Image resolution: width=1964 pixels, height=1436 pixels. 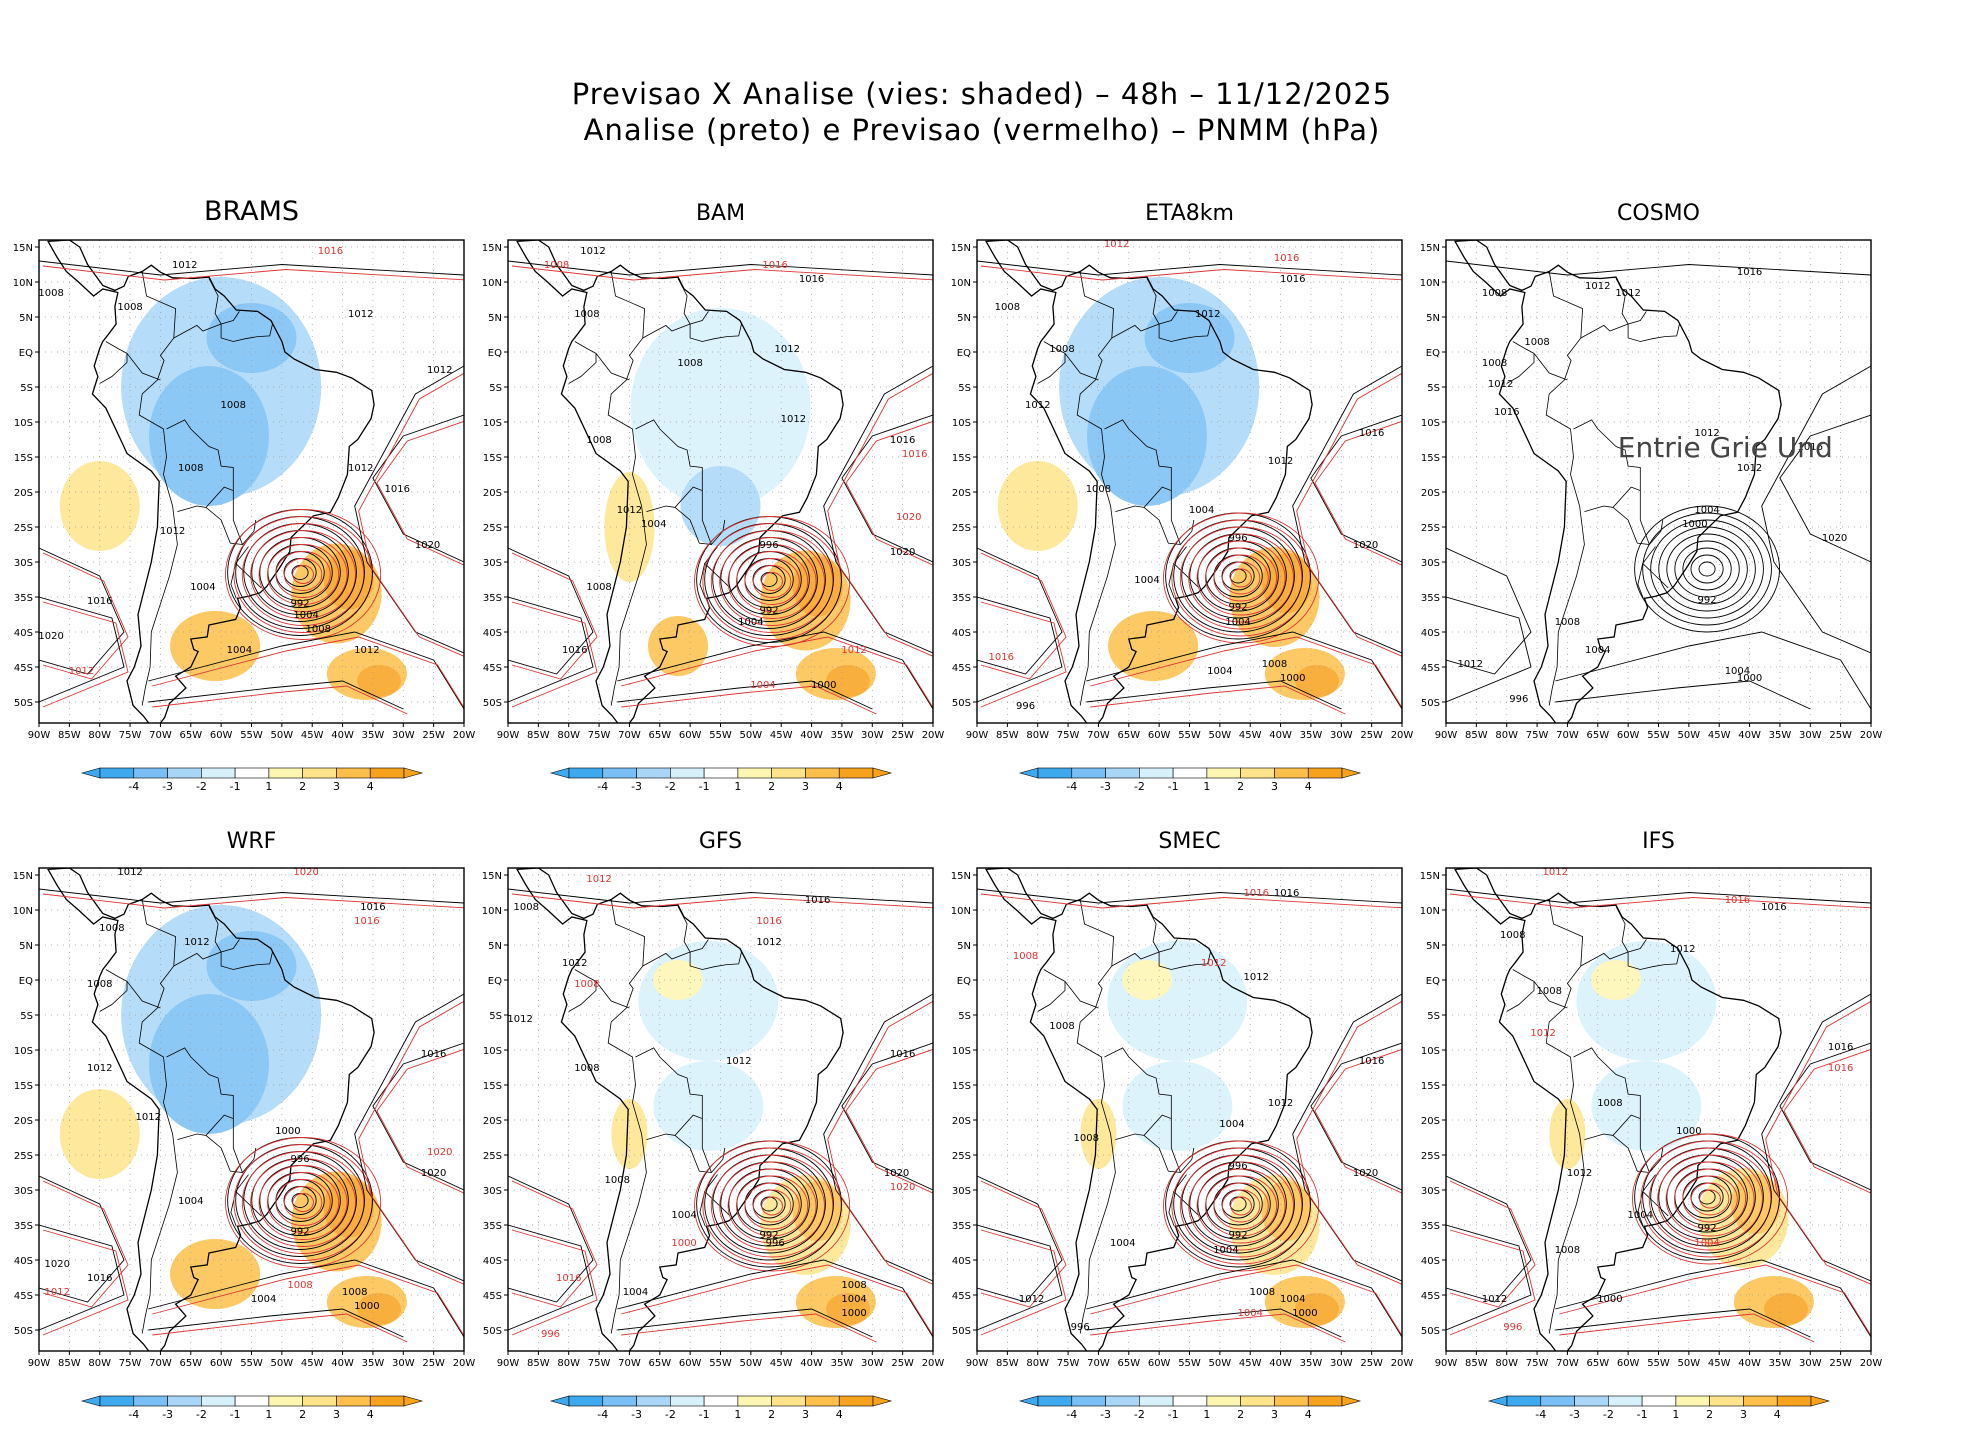 I want to click on lon-label: 55W, so click(x=1189, y=1363).